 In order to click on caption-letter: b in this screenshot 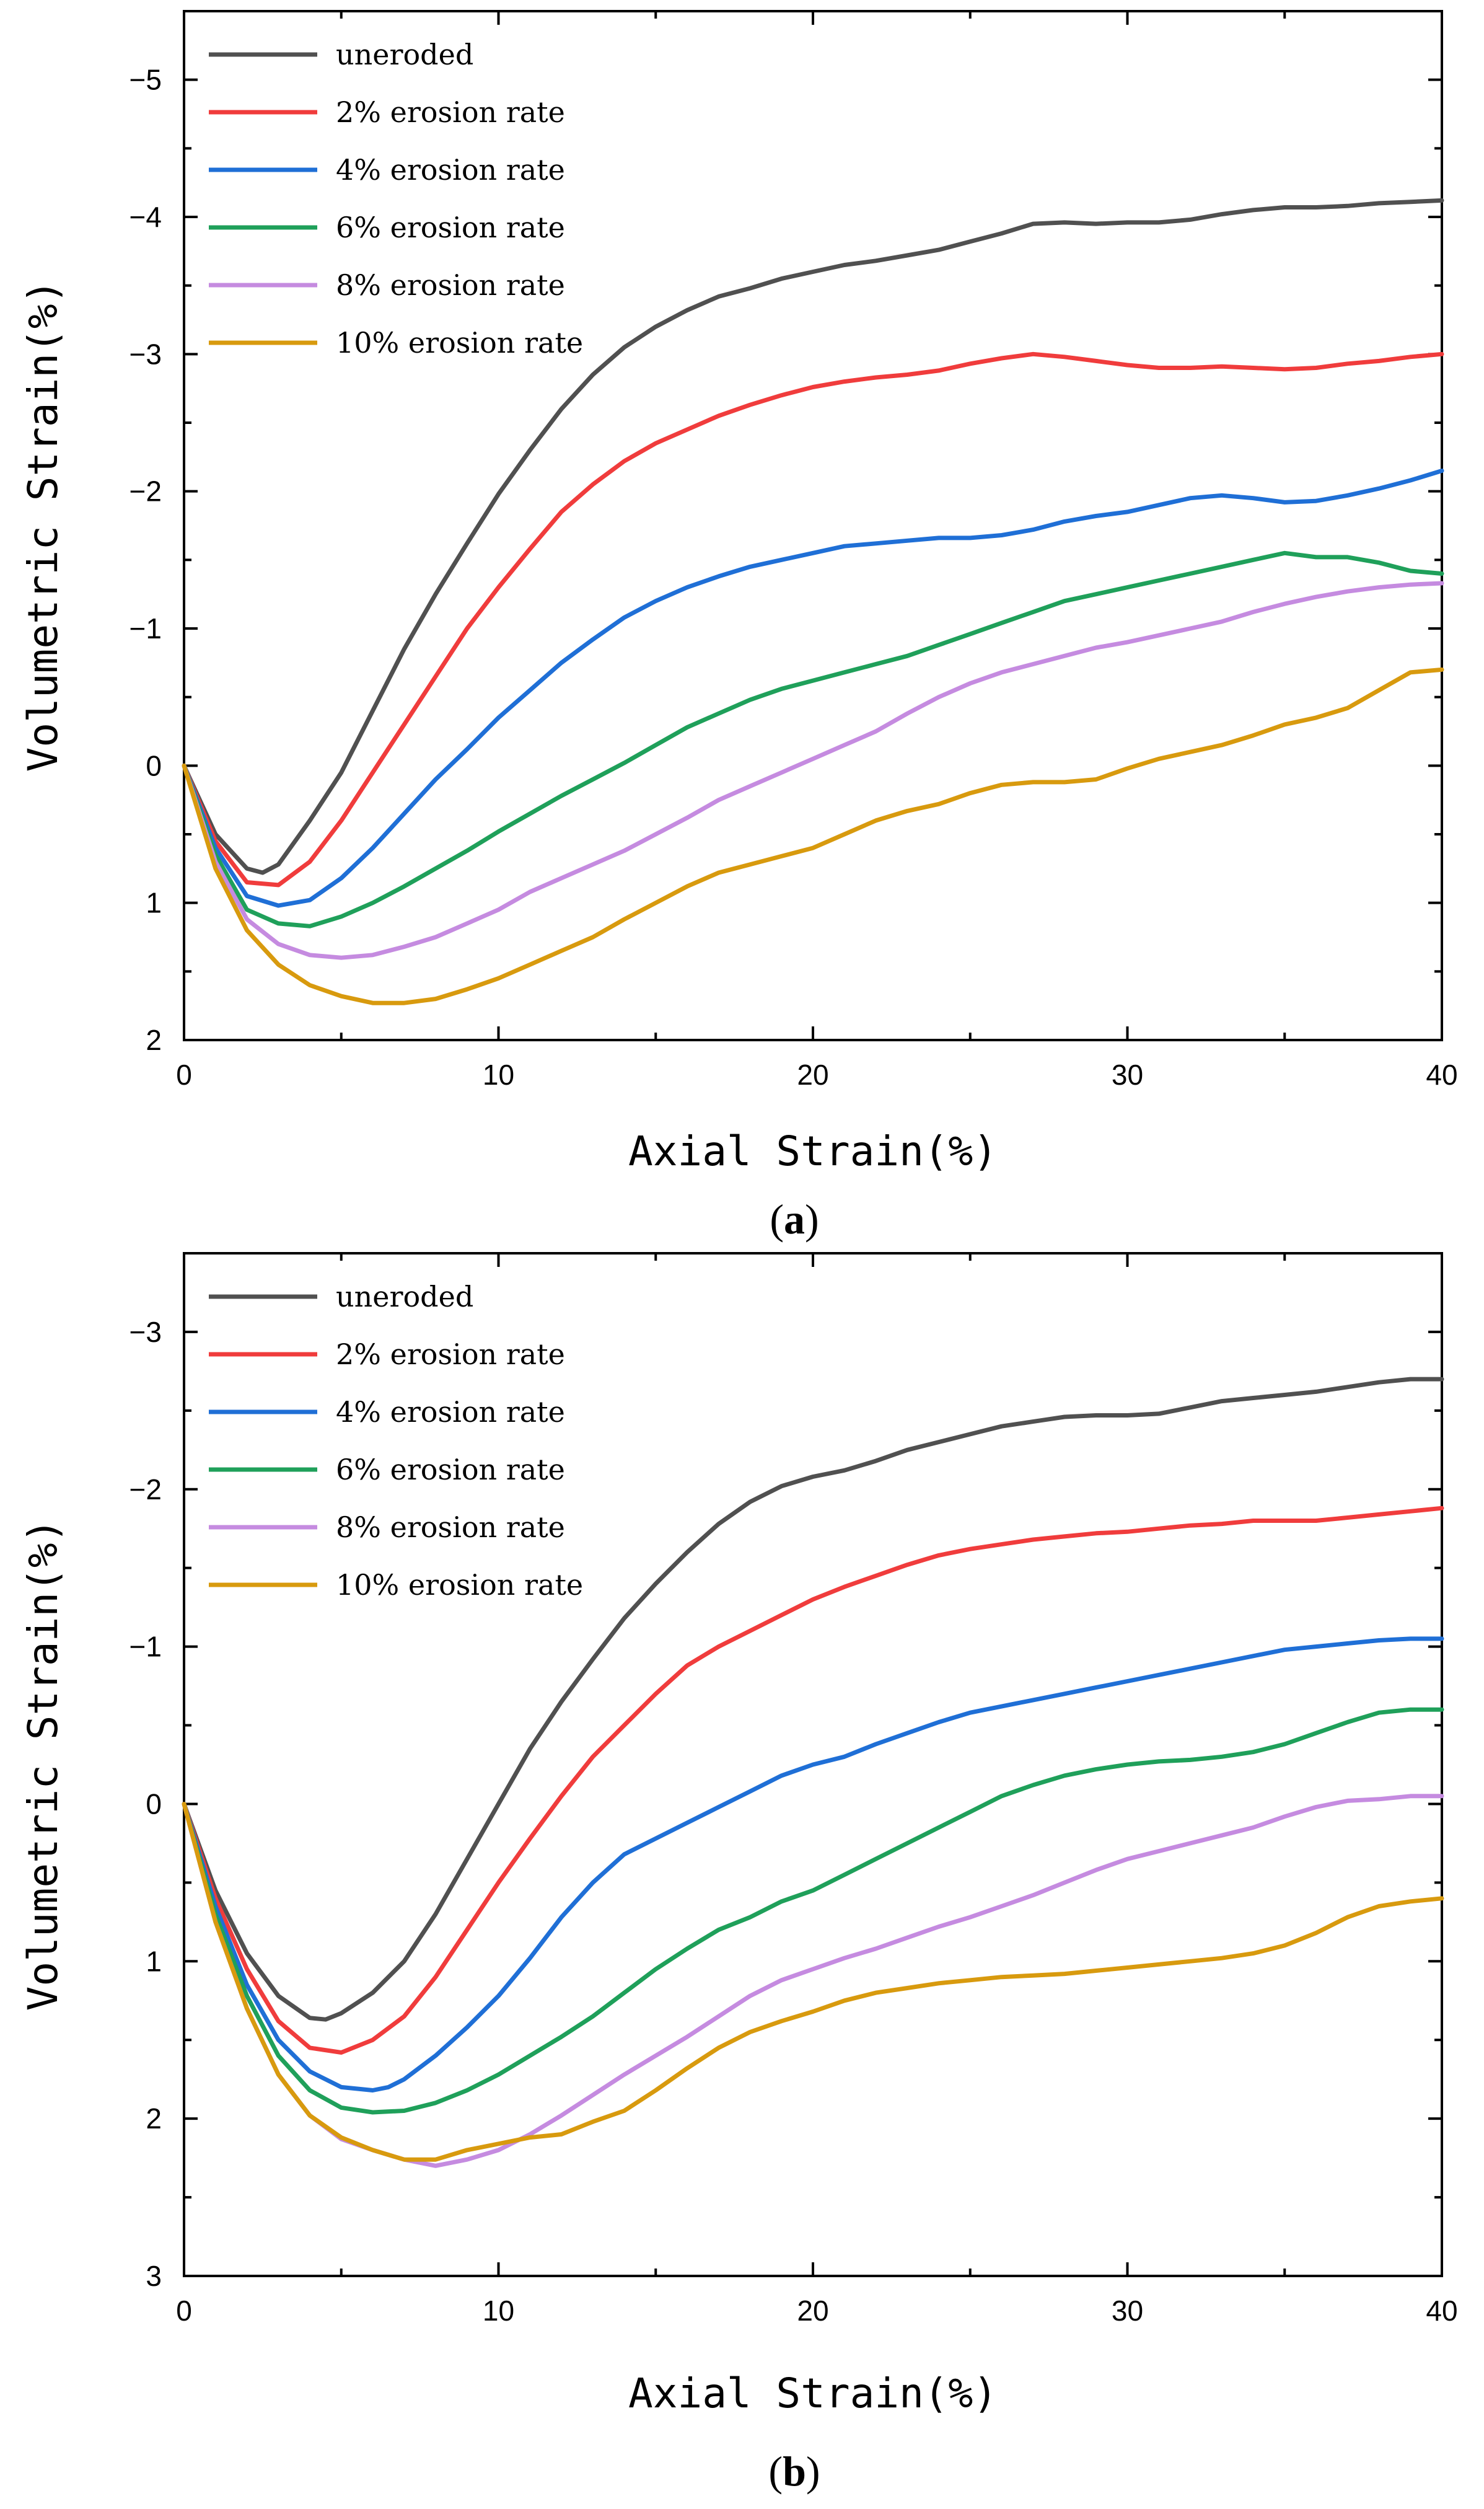, I will do `click(794, 2471)`.